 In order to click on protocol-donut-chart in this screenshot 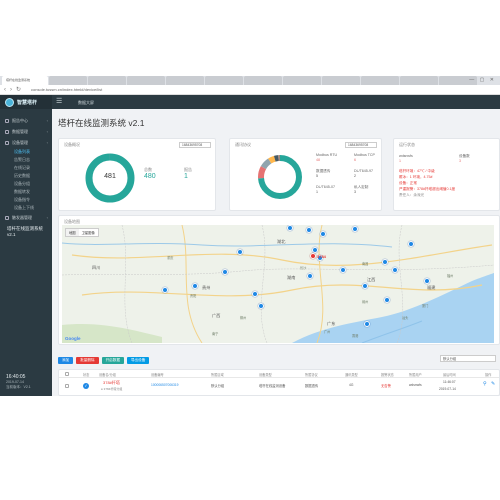, I will do `click(280, 177)`.